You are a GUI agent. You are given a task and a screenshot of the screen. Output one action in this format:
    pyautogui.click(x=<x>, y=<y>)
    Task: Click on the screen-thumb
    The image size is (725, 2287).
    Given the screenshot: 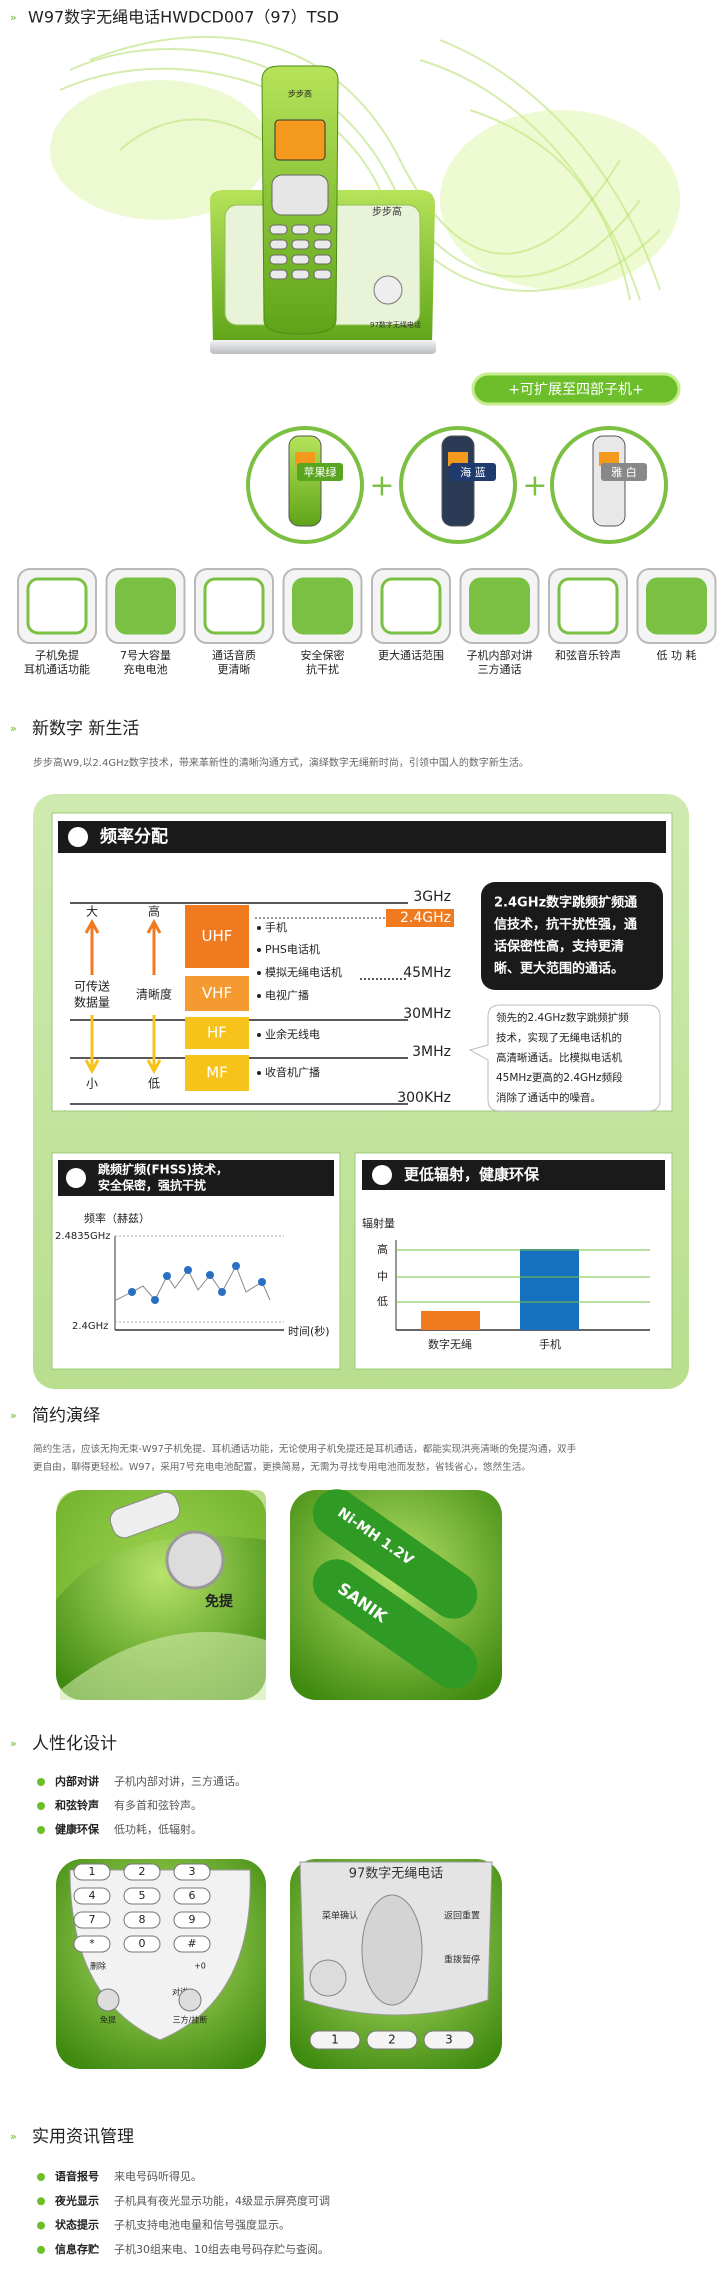 What is the action you would take?
    pyautogui.click(x=305, y=459)
    